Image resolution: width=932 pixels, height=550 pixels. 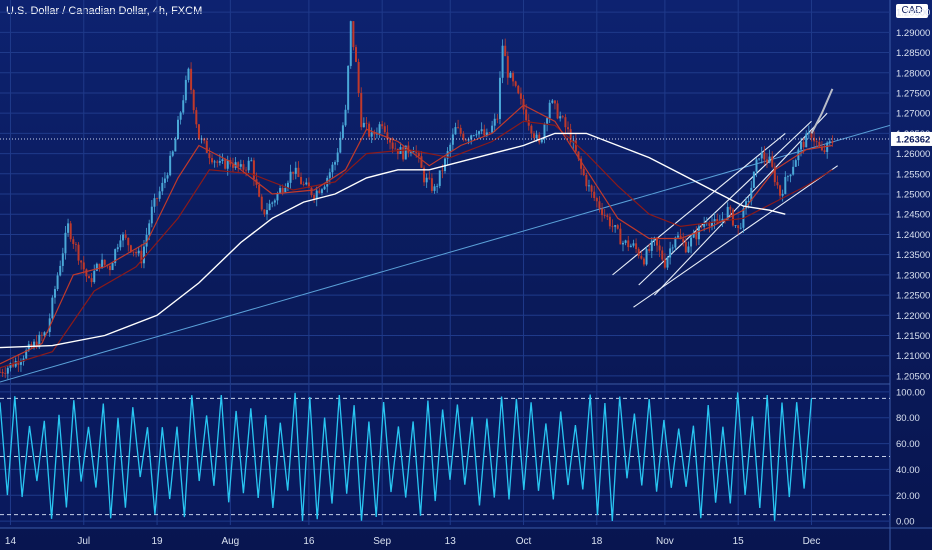 I want to click on y-tick-label: 1.21000, so click(x=913, y=356).